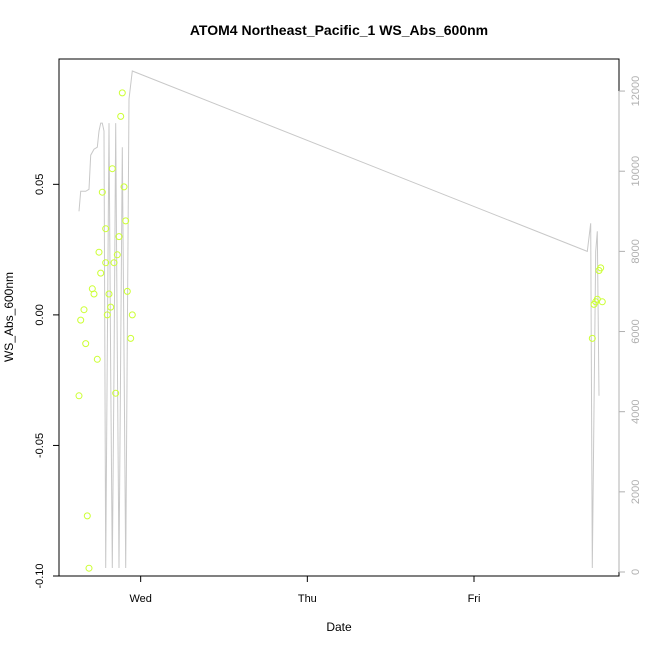 The image size is (650, 650). Describe the element at coordinates (339, 30) in the screenshot. I see `chart-title: ATOM4 Northeast_Pacific_1 WS_Abs_600nm` at that location.